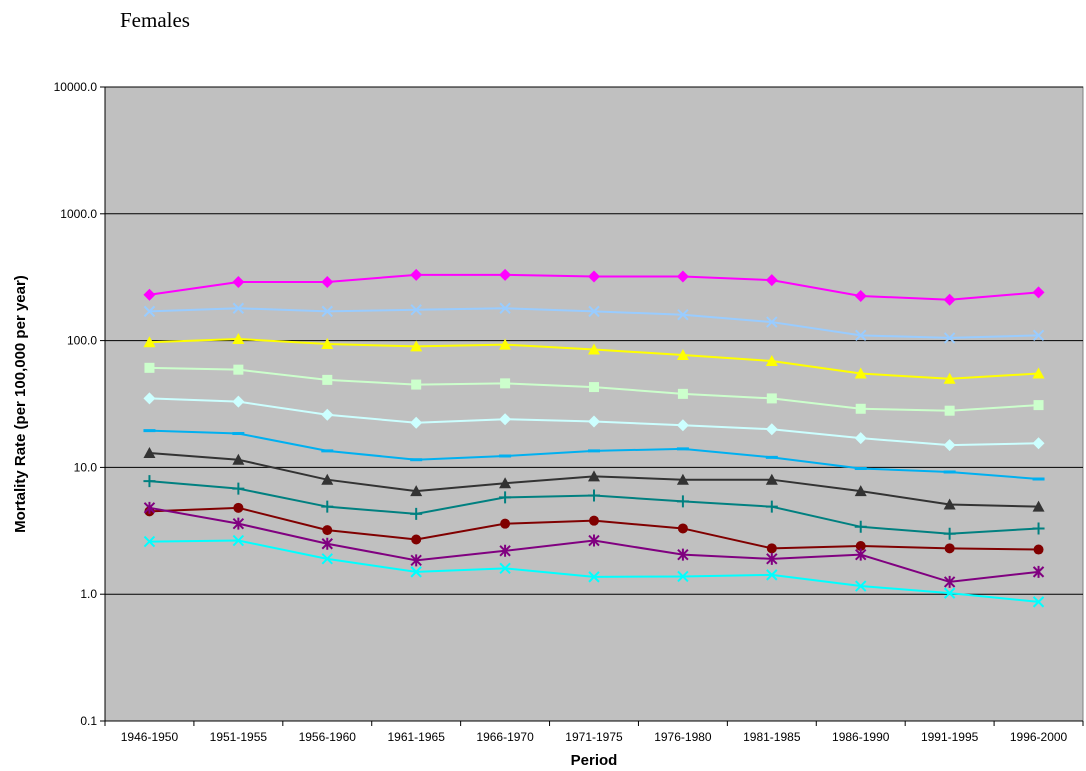 The height and width of the screenshot is (771, 1086). What do you see at coordinates (950, 737) in the screenshot?
I see `x-tick-label: 1991-1995` at bounding box center [950, 737].